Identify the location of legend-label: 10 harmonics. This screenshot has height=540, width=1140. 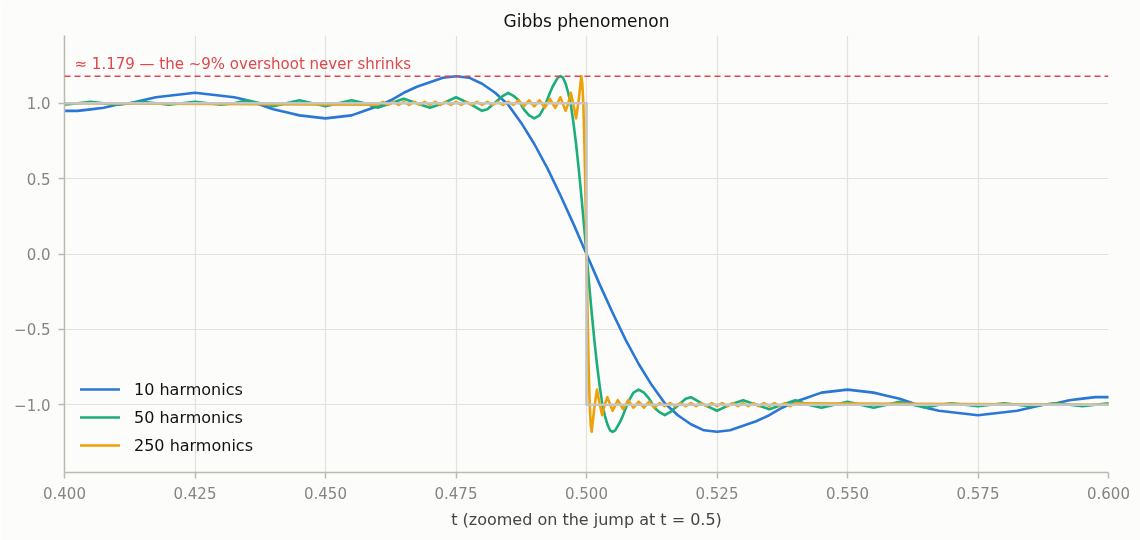
(188, 389).